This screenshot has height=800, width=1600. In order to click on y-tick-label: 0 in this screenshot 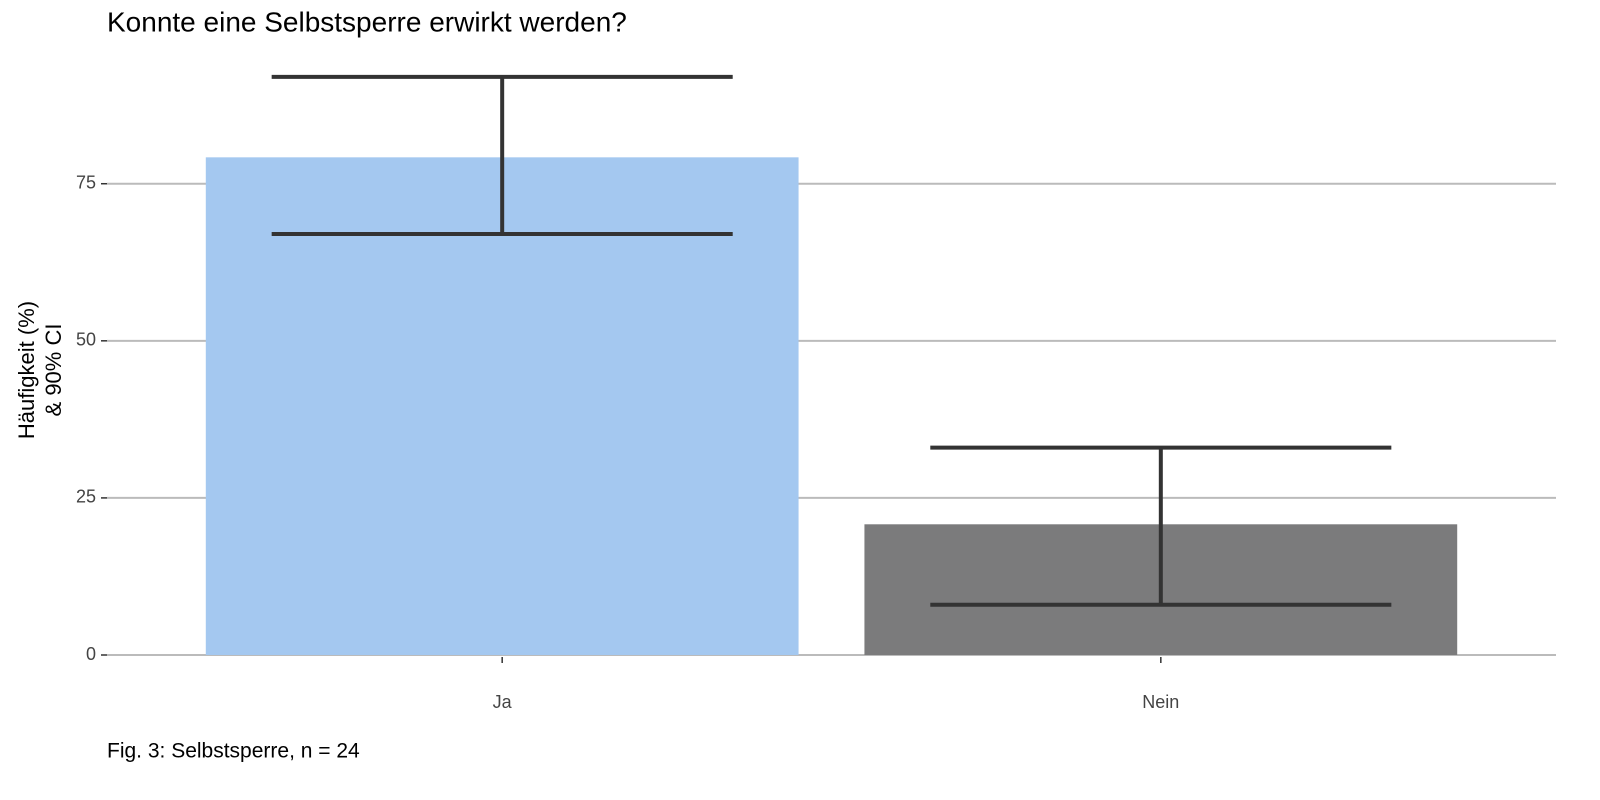, I will do `click(91, 654)`.